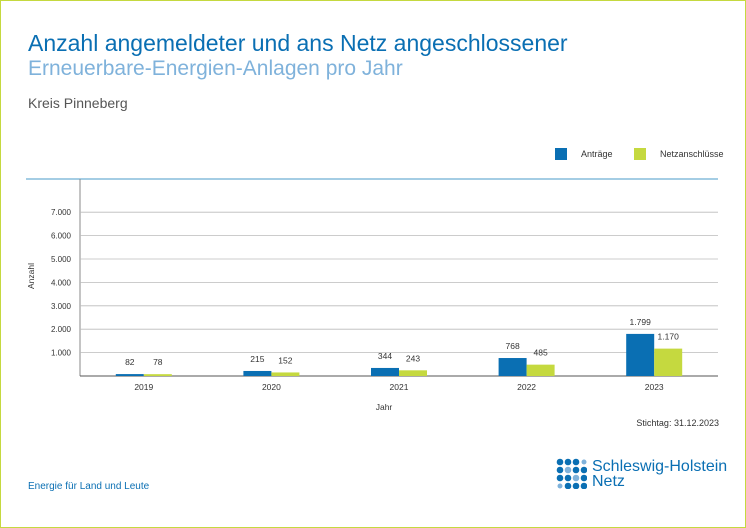 The height and width of the screenshot is (528, 746). What do you see at coordinates (61, 259) in the screenshot?
I see `y-tick-label: 5.000` at bounding box center [61, 259].